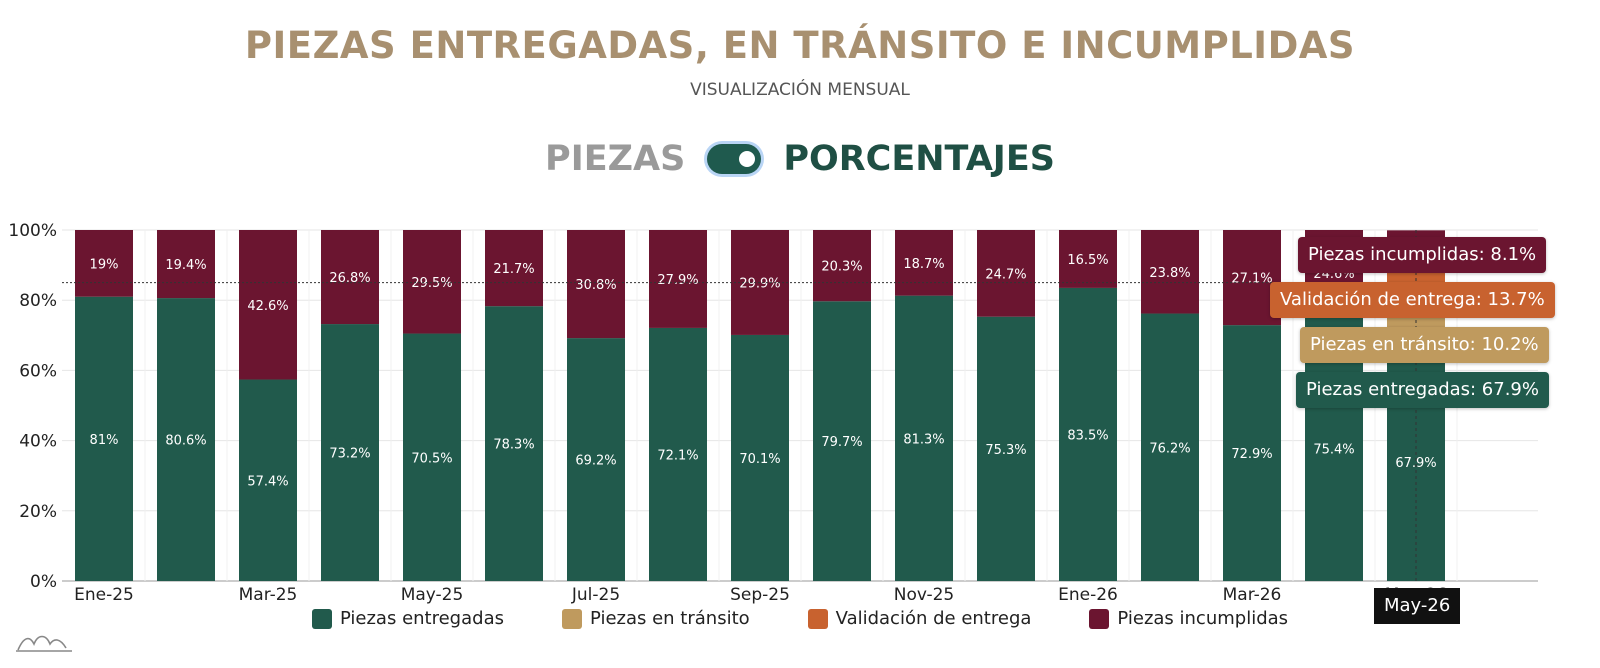 The width and height of the screenshot is (1600, 668). I want to click on data-label: 81%, so click(104, 440).